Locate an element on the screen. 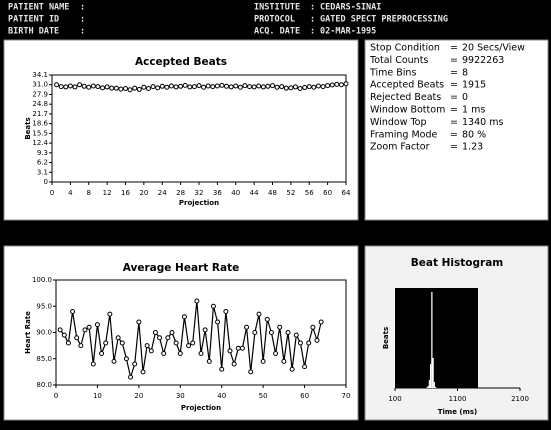 The image size is (551, 430). header-label: BIRTH DATE is located at coordinates (33, 32).